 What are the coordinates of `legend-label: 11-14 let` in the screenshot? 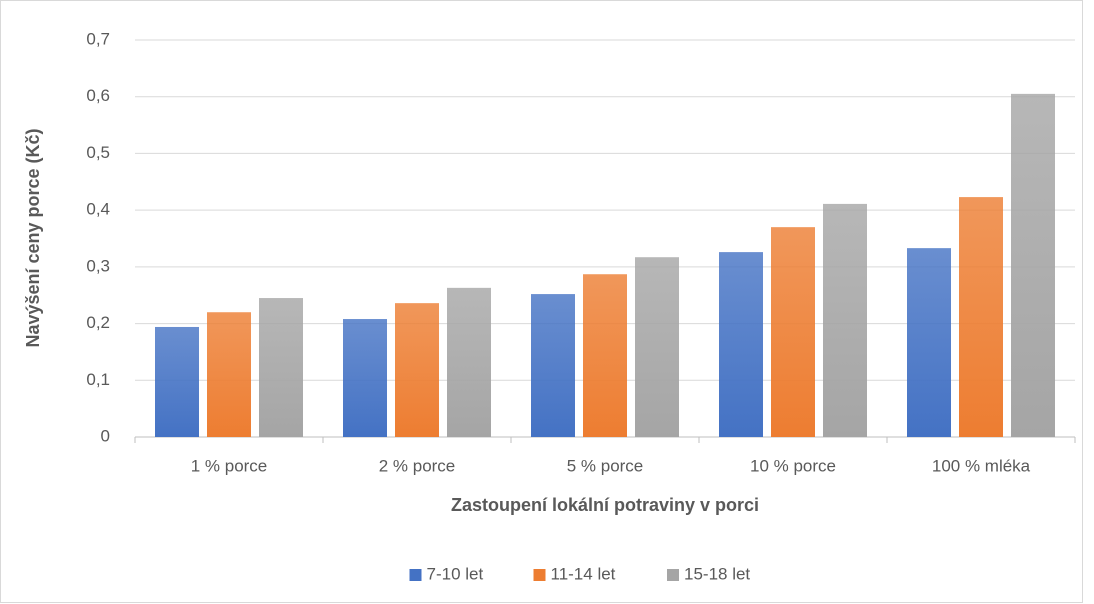 It's located at (583, 573).